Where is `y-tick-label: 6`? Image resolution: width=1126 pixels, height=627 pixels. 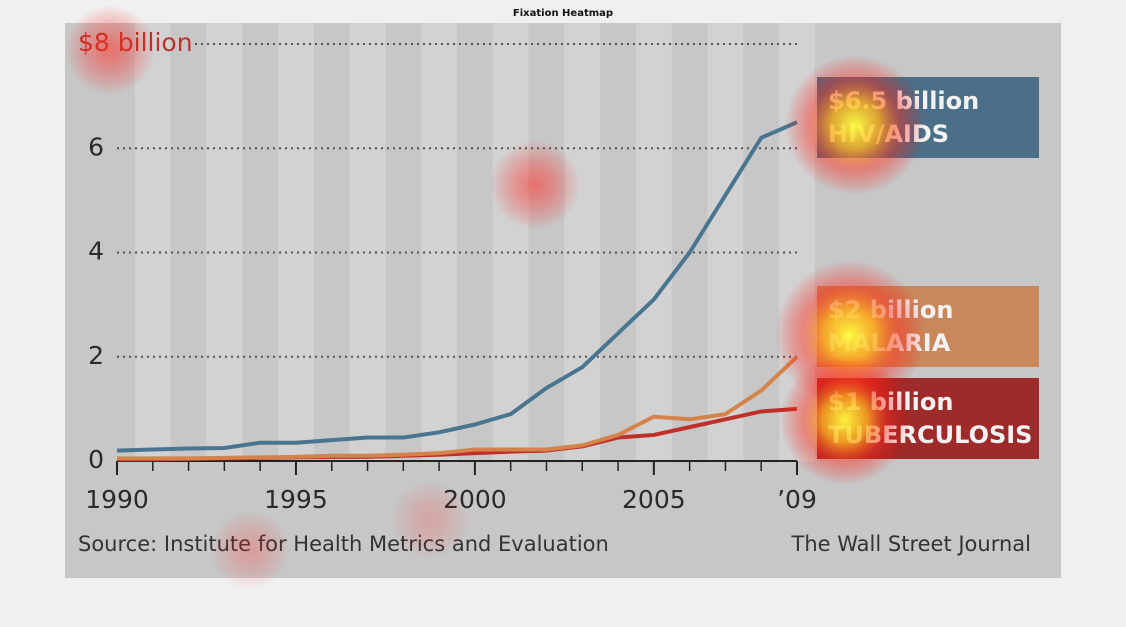 y-tick-label: 6 is located at coordinates (96, 146).